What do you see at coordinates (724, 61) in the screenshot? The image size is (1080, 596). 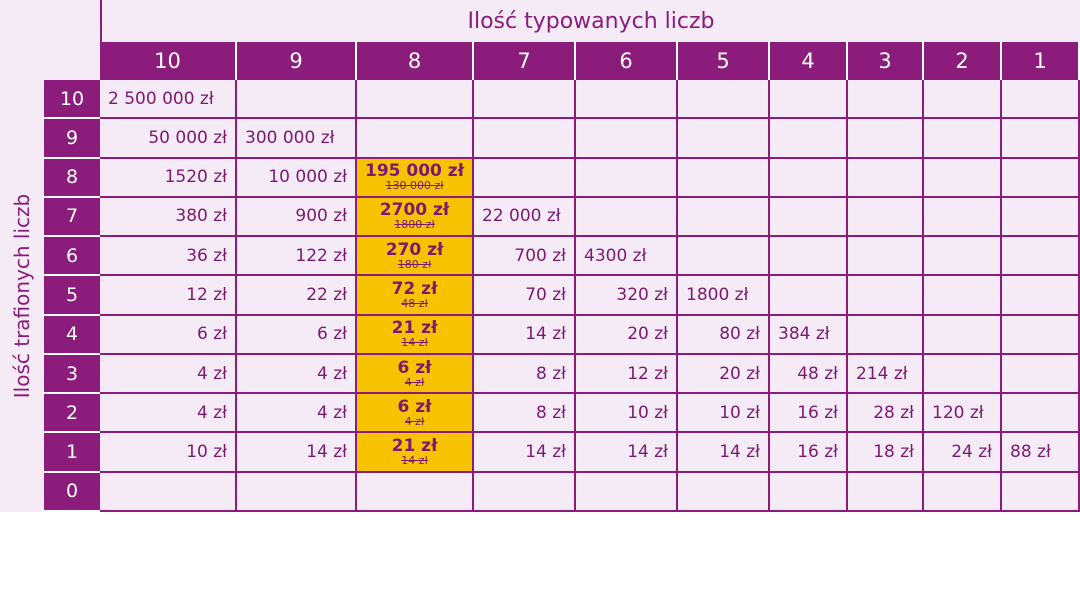 I see `column-header: 5` at bounding box center [724, 61].